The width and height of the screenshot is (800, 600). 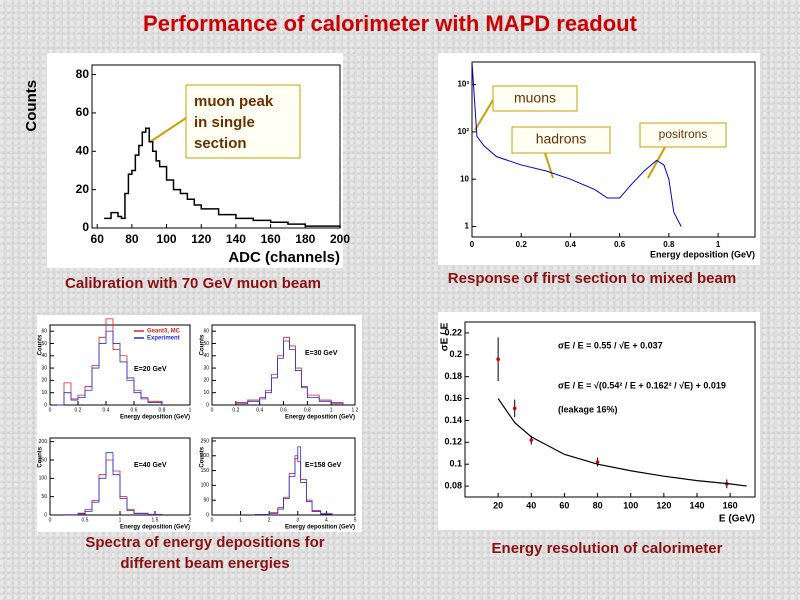 What do you see at coordinates (204, 563) in the screenshot?
I see `caption: different beam energies` at bounding box center [204, 563].